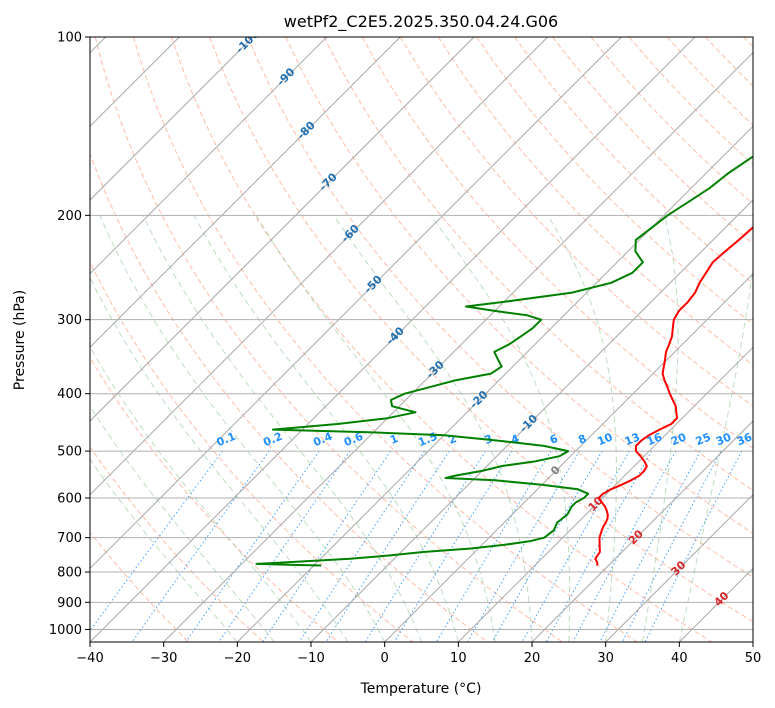 The image size is (775, 708). Describe the element at coordinates (69, 394) in the screenshot. I see `y-tick-label: 400` at that location.